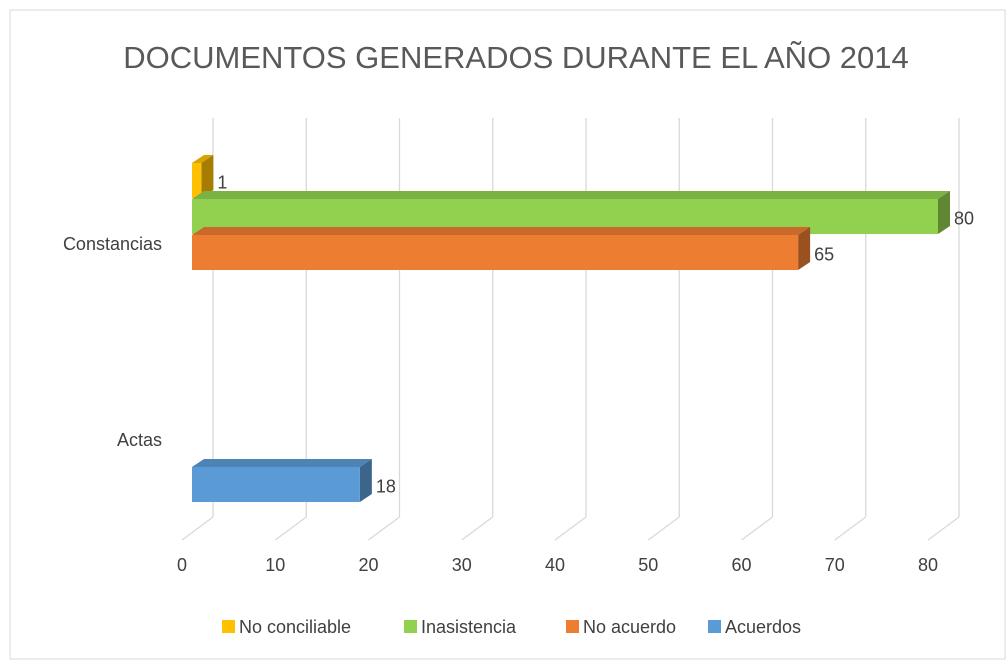 Image resolution: width=1008 pixels, height=665 pixels. Describe the element at coordinates (386, 486) in the screenshot. I see `data-label: 18` at that location.